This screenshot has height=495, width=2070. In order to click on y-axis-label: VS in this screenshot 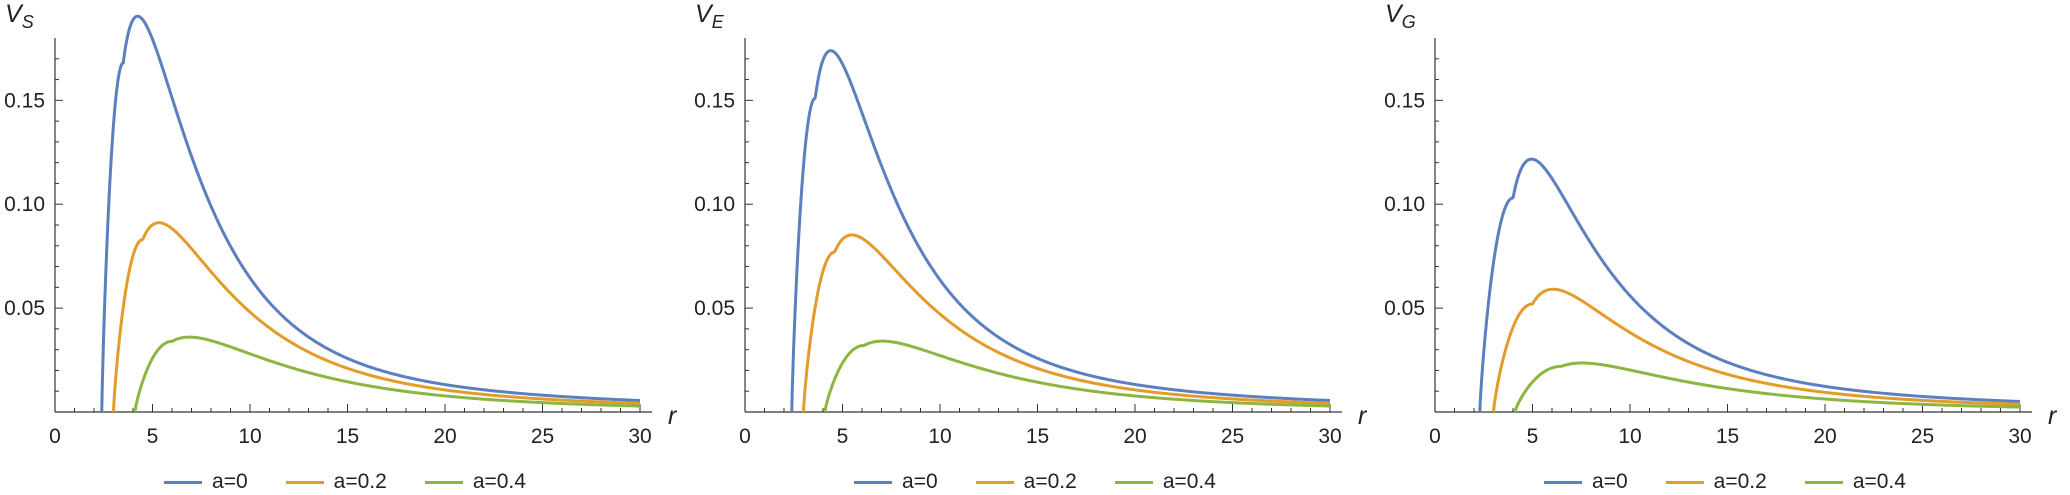, I will do `click(19, 16)`.